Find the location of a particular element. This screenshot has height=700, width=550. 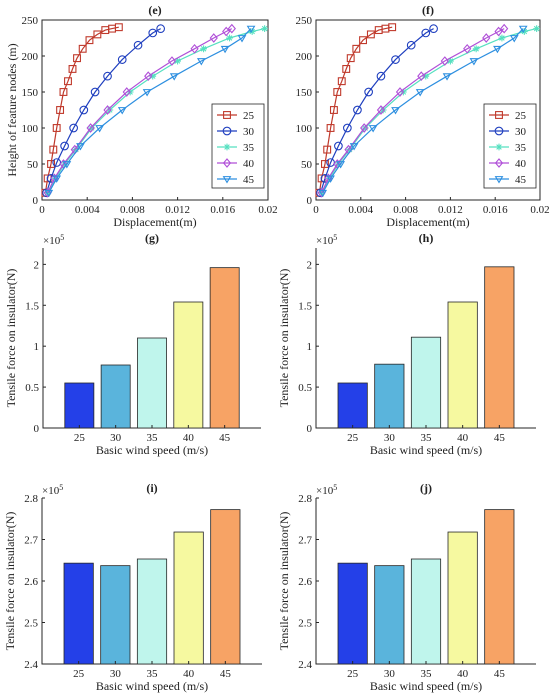

panel-title: (g) is located at coordinates (152, 238).